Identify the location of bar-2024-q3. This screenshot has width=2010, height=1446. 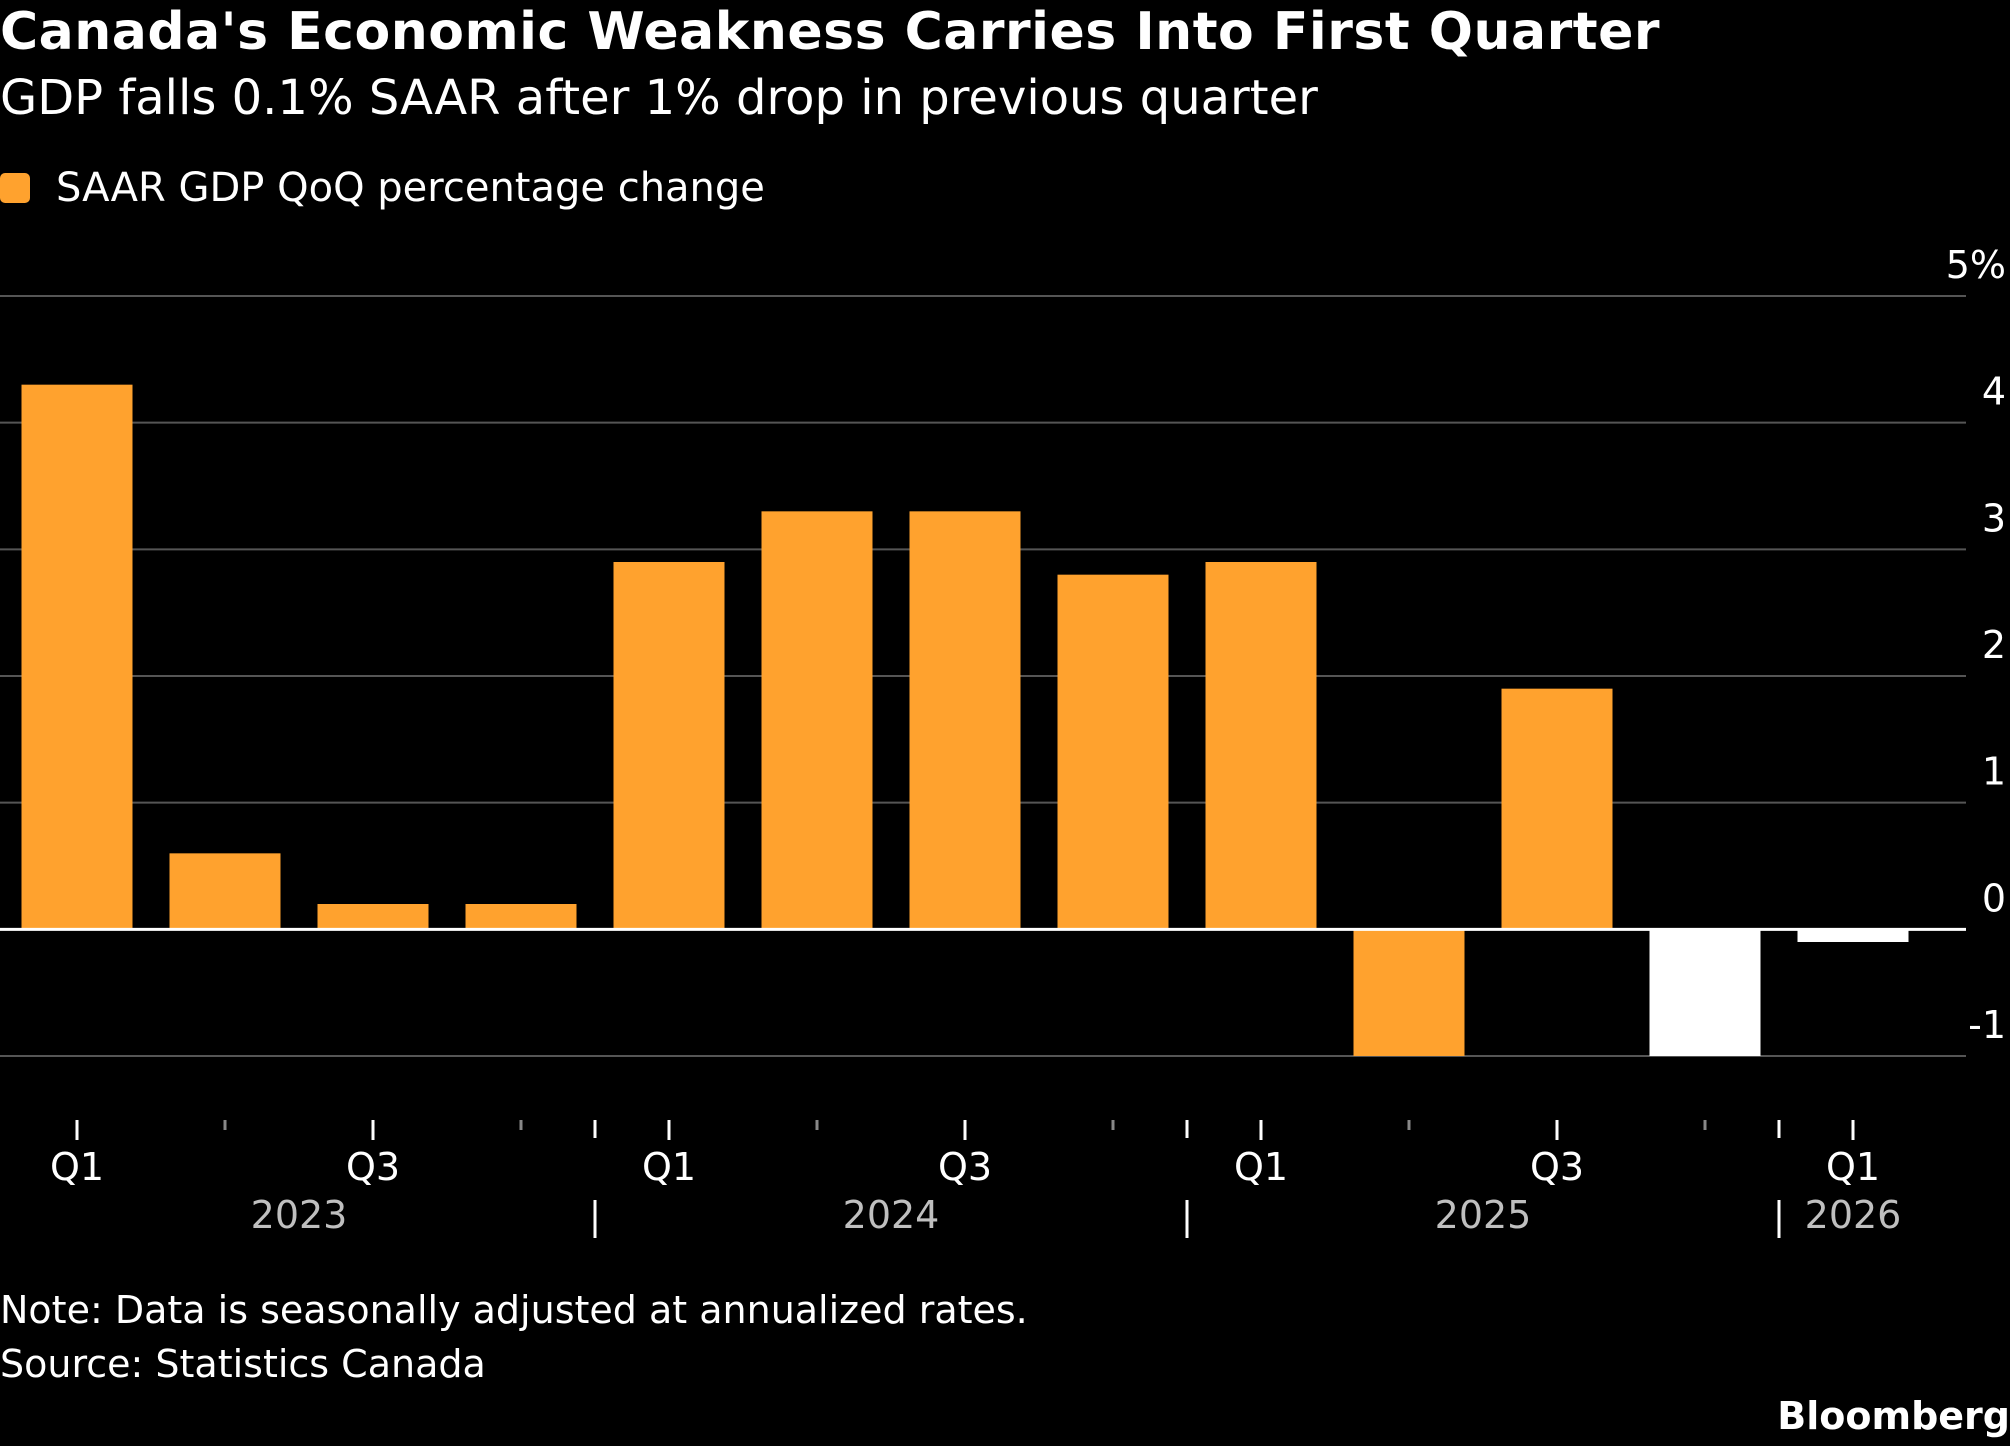
(965, 720).